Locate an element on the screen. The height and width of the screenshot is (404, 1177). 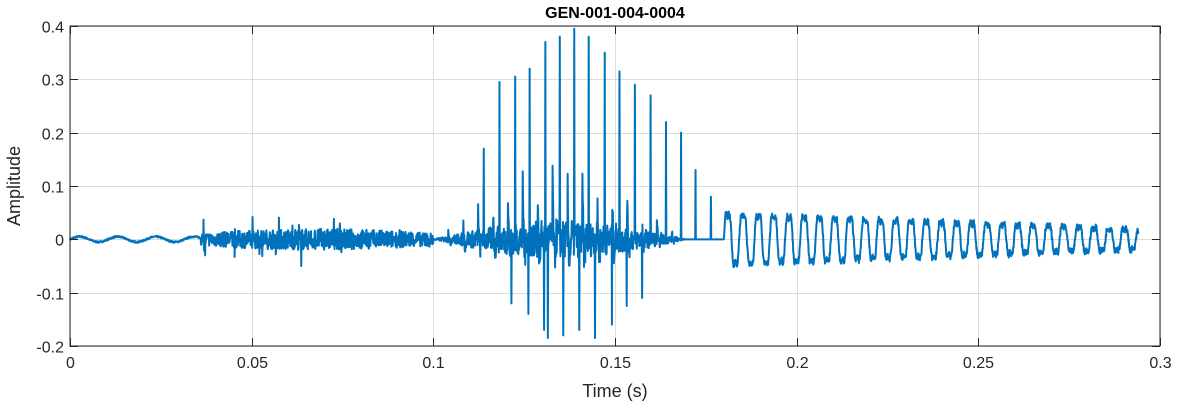
y-tick-label: 0.2 is located at coordinates (53, 135).